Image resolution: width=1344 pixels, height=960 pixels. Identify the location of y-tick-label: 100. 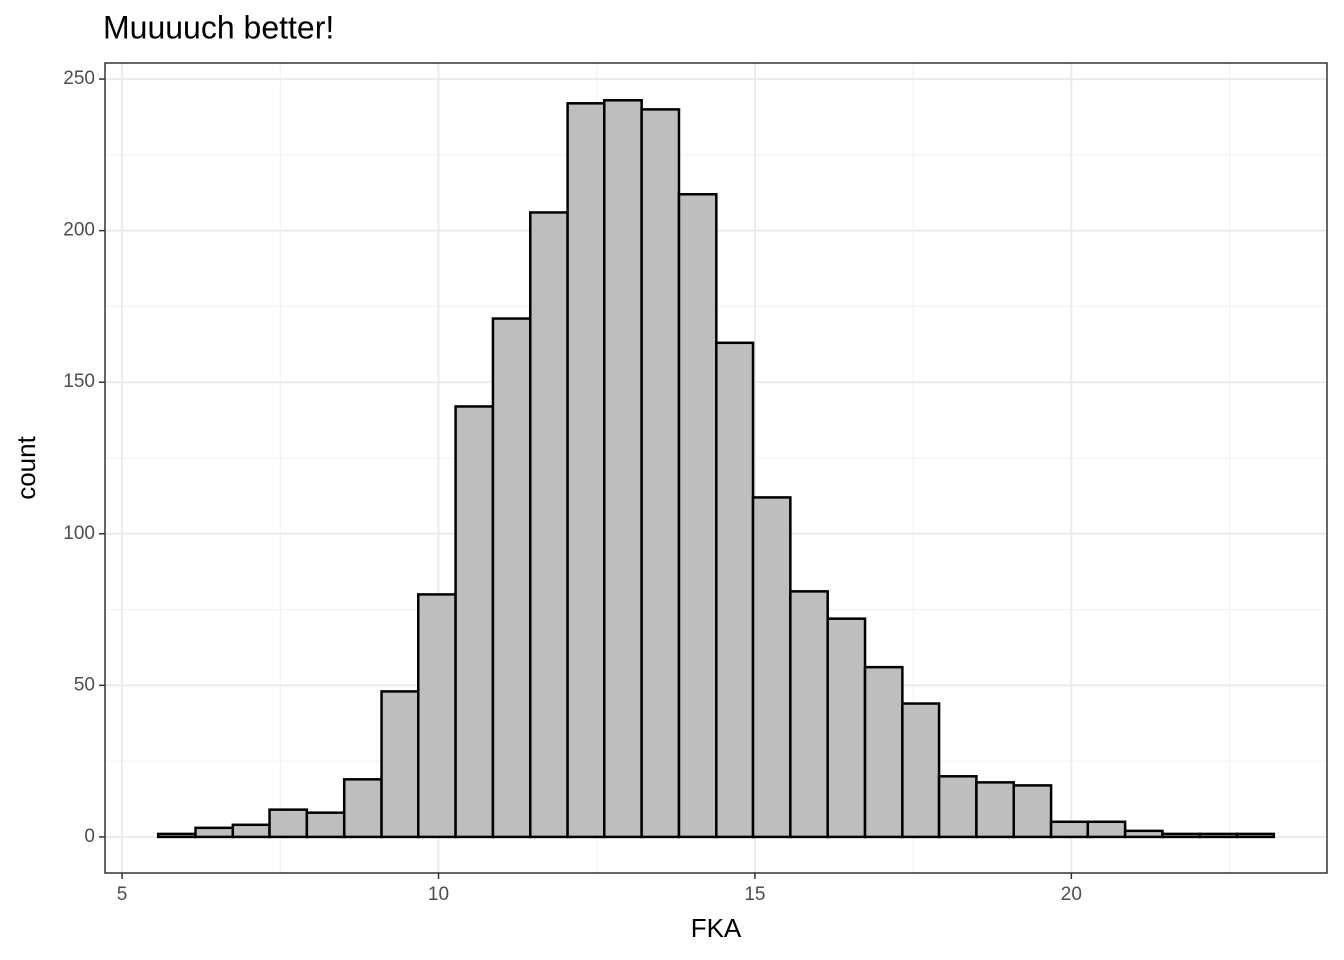
(79, 533).